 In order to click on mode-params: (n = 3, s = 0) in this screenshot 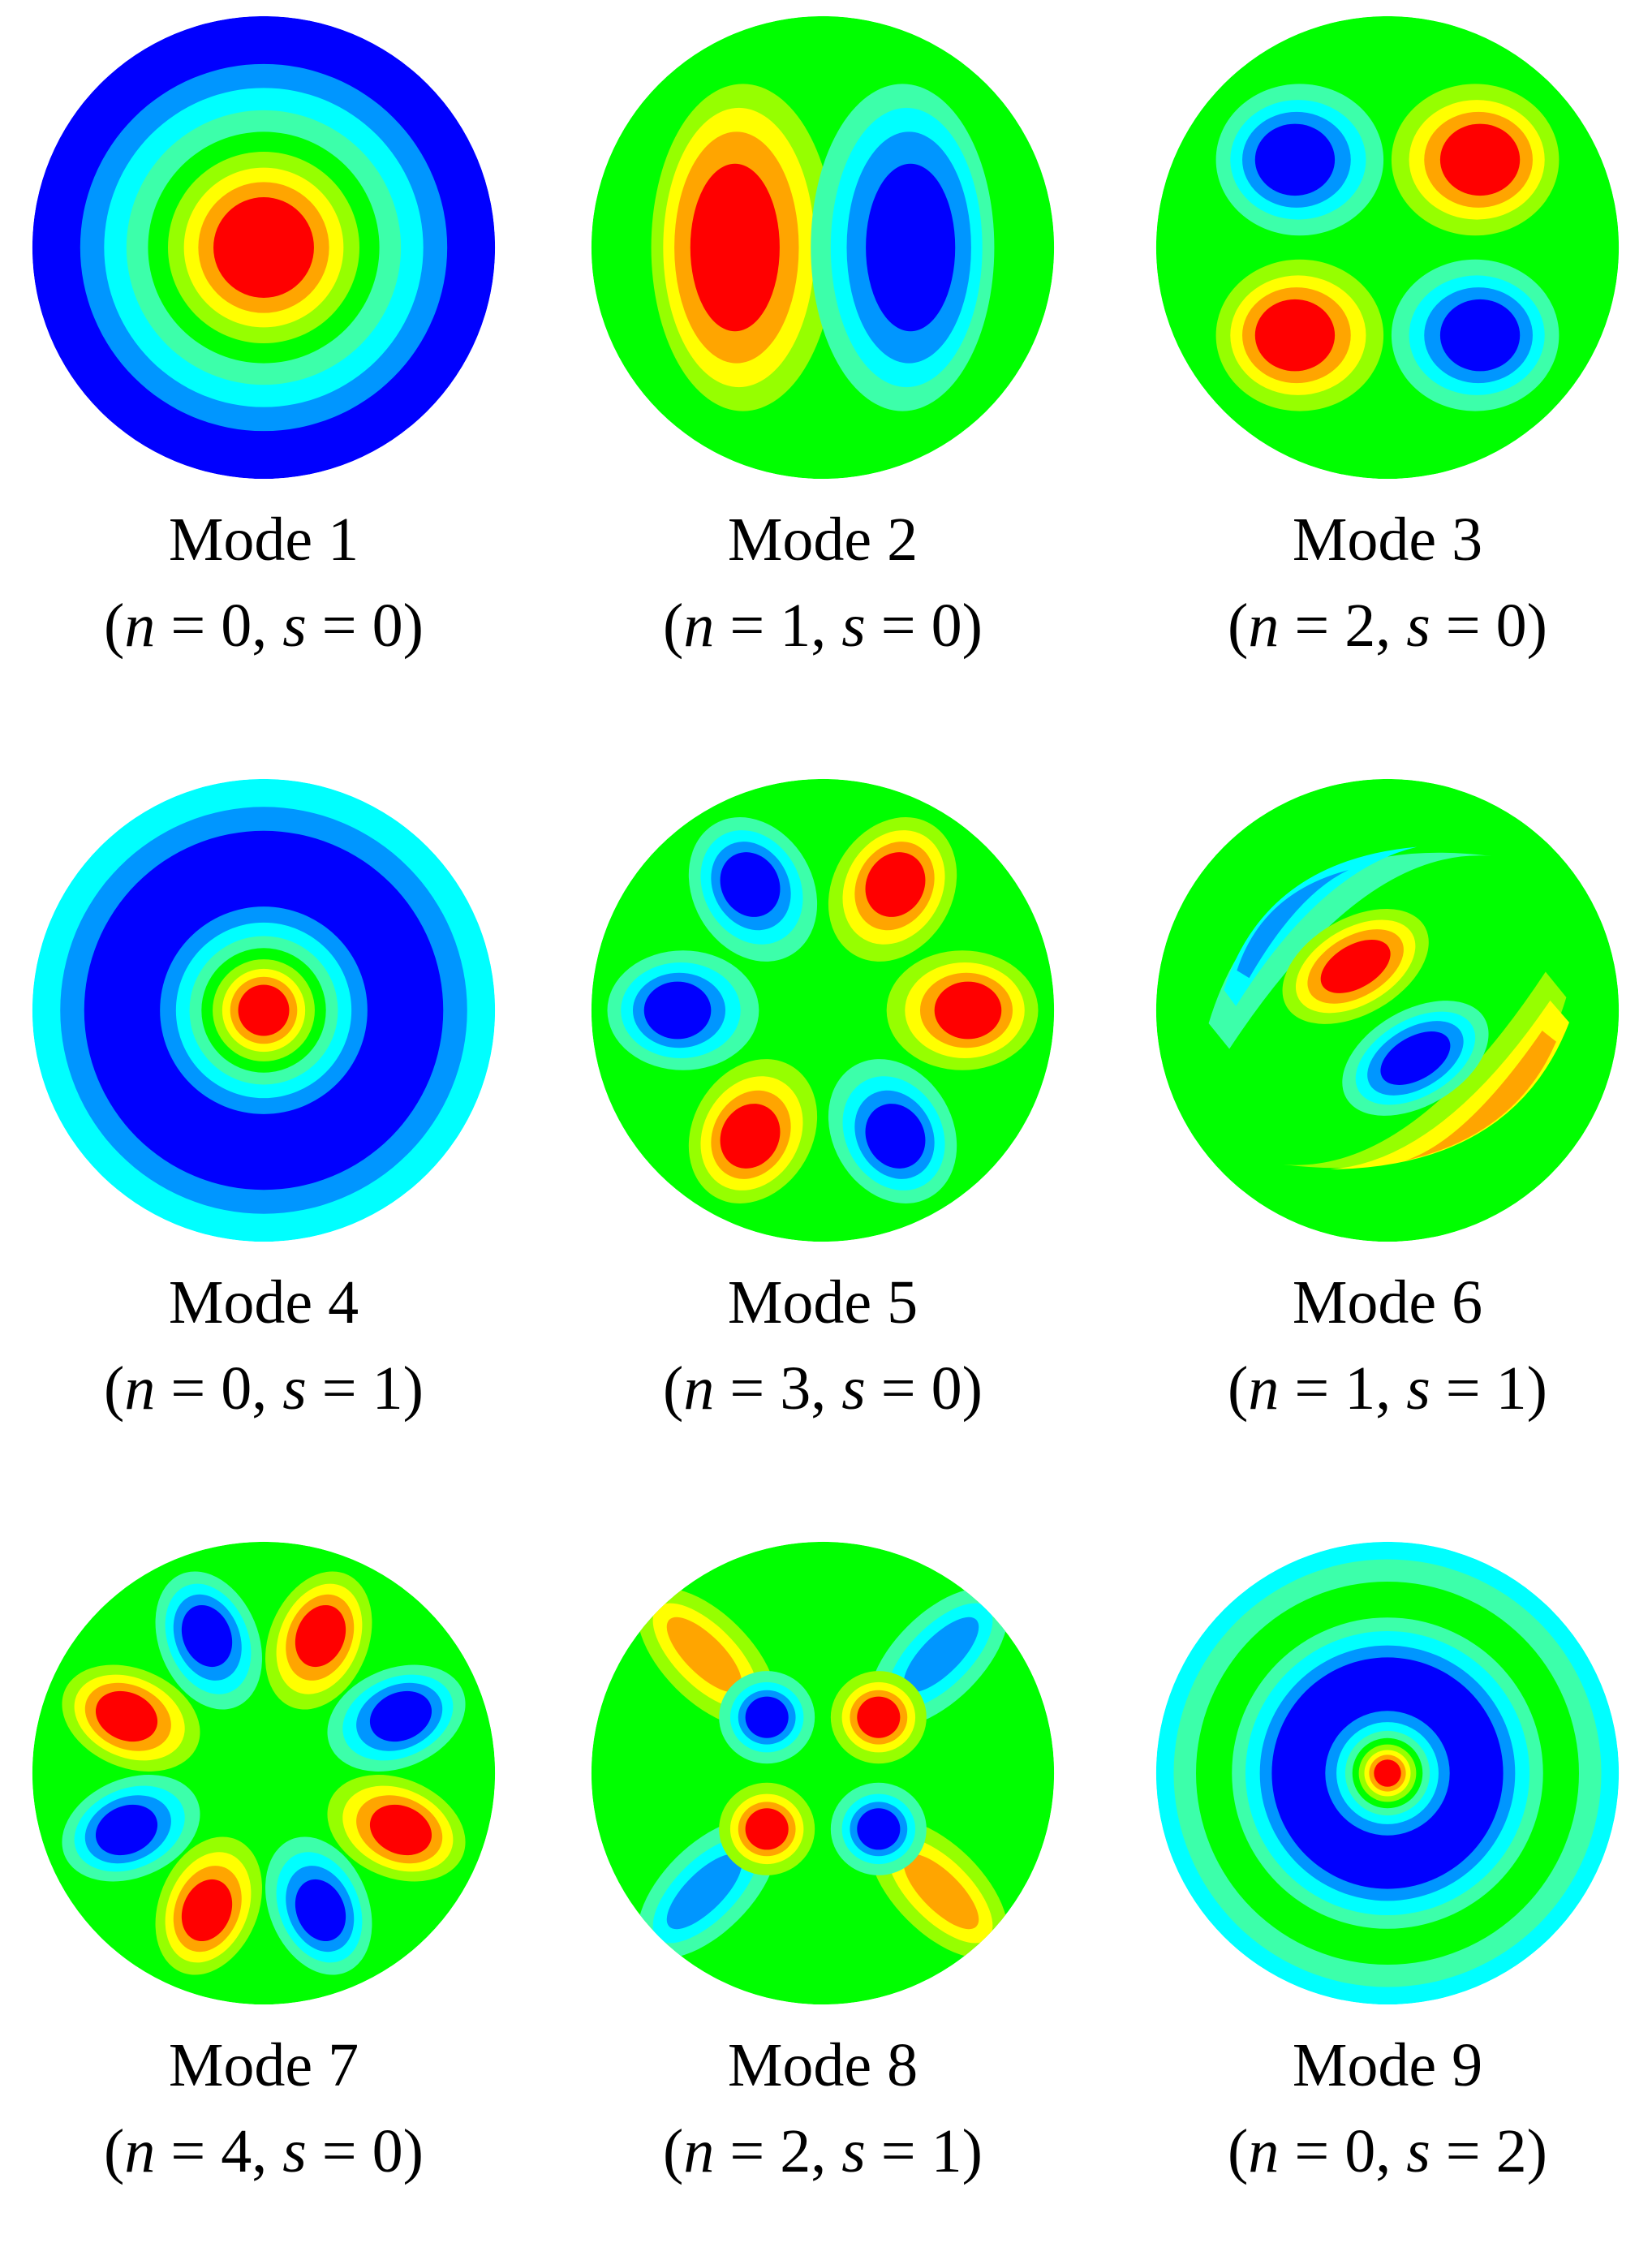, I will do `click(823, 1388)`.